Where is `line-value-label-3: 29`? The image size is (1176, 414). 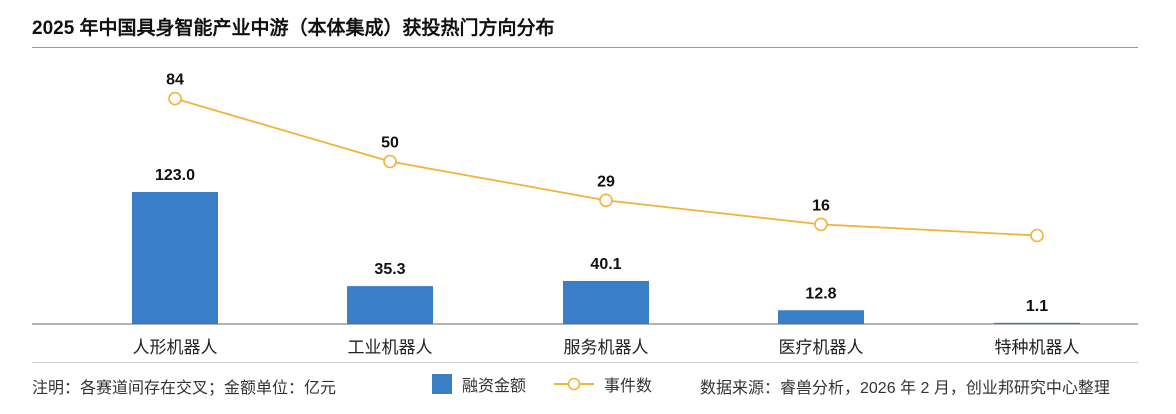 line-value-label-3: 29 is located at coordinates (606, 181).